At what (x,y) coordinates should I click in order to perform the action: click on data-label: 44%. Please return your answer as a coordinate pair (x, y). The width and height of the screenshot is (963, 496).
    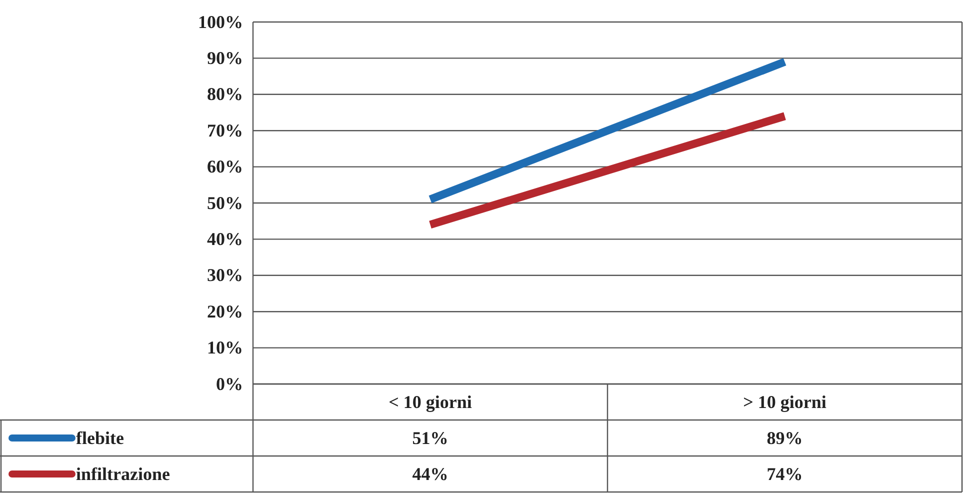
    Looking at the image, I should click on (430, 474).